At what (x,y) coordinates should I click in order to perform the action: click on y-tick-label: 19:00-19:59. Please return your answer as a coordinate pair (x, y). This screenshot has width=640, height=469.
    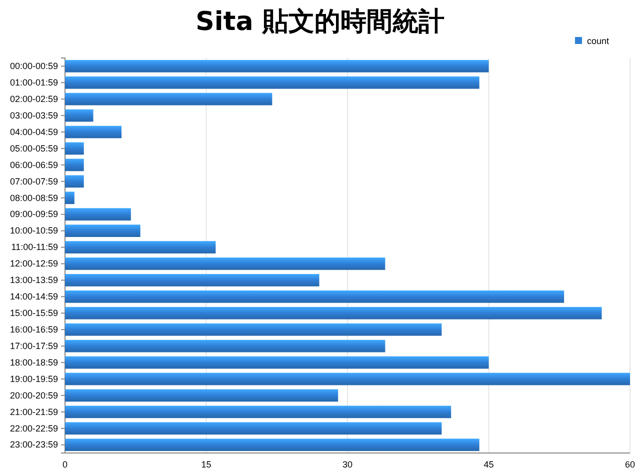
    Looking at the image, I should click on (34, 379).